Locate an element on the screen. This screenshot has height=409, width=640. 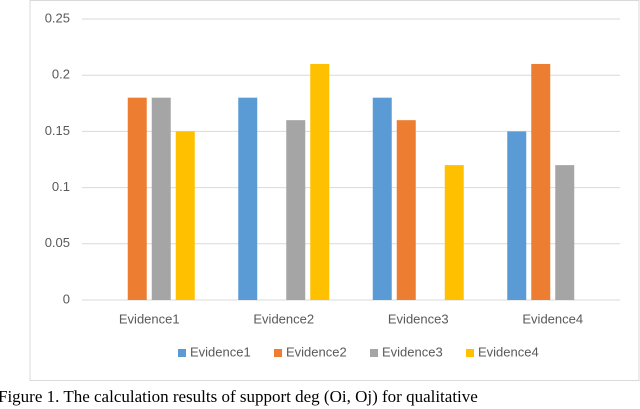
legend-label: Evidence3 is located at coordinates (412, 351).